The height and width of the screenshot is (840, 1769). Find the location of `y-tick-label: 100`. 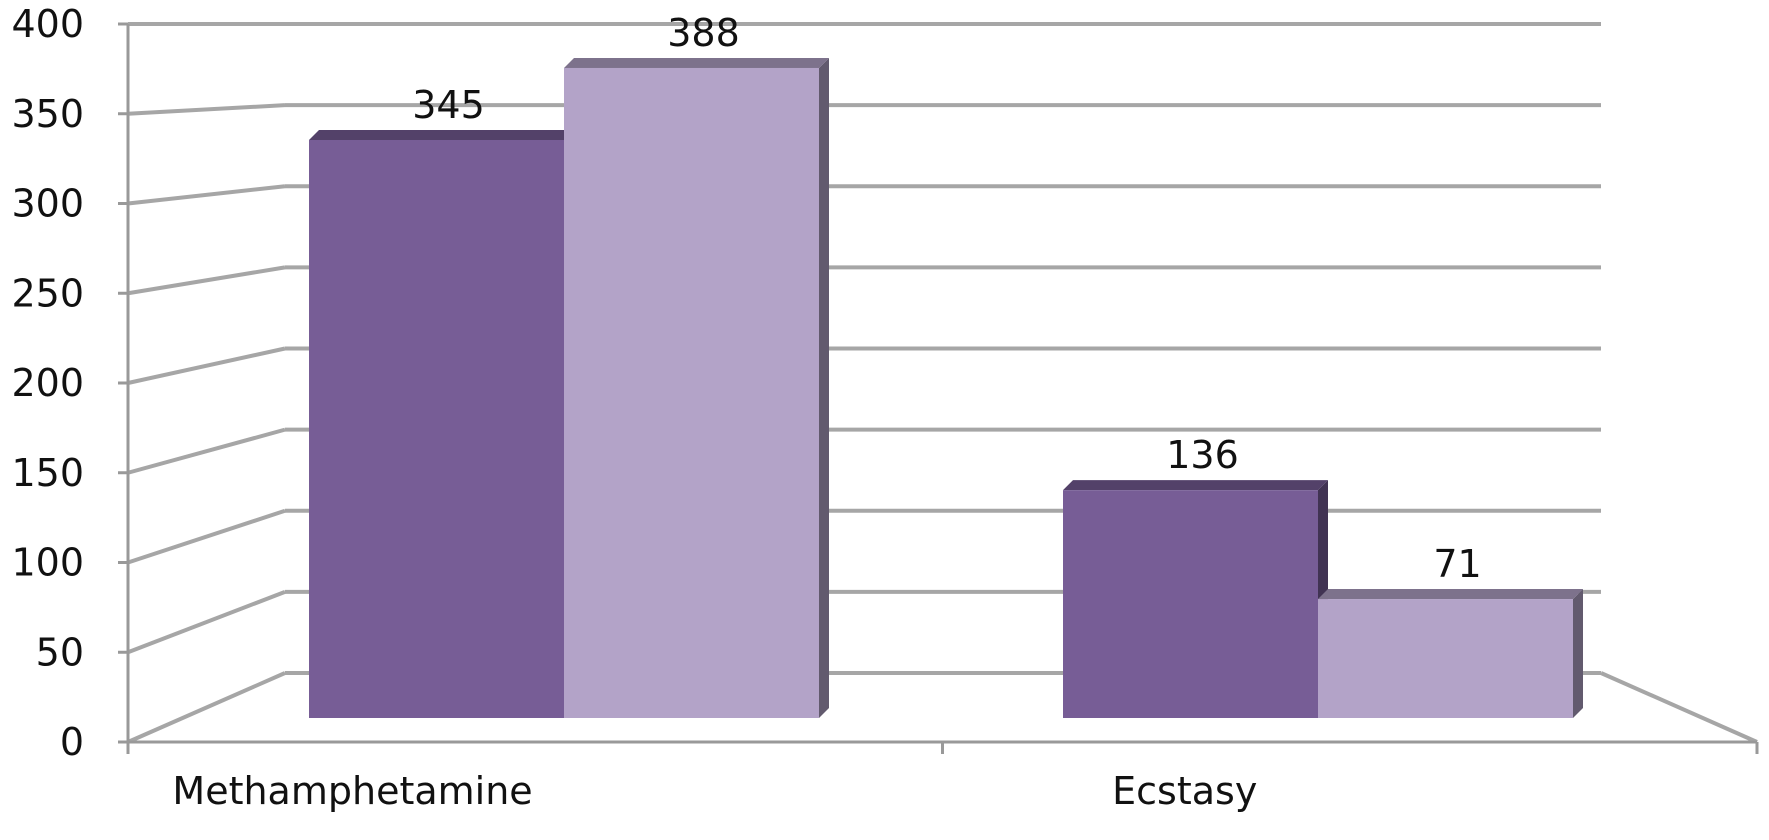

y-tick-label: 100 is located at coordinates (47, 563).